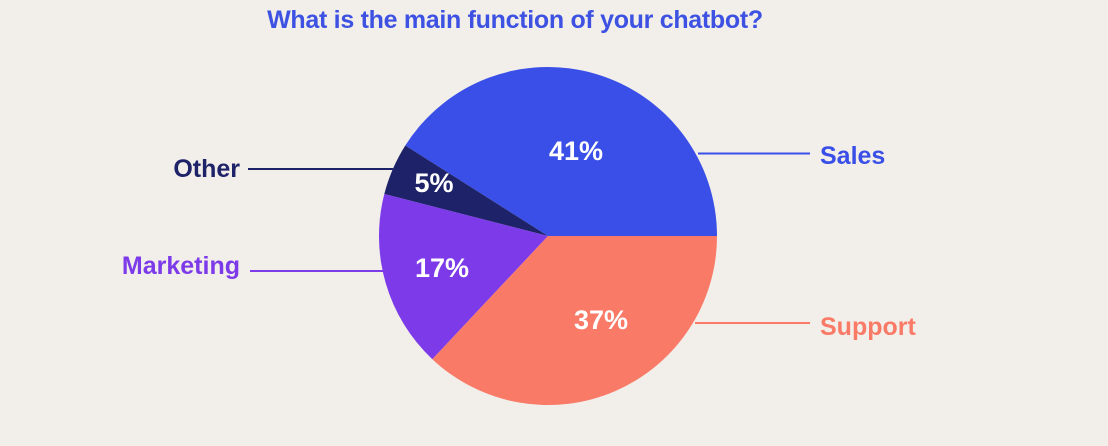 The image size is (1108, 446). I want to click on category-label-sales: Sales, so click(852, 156).